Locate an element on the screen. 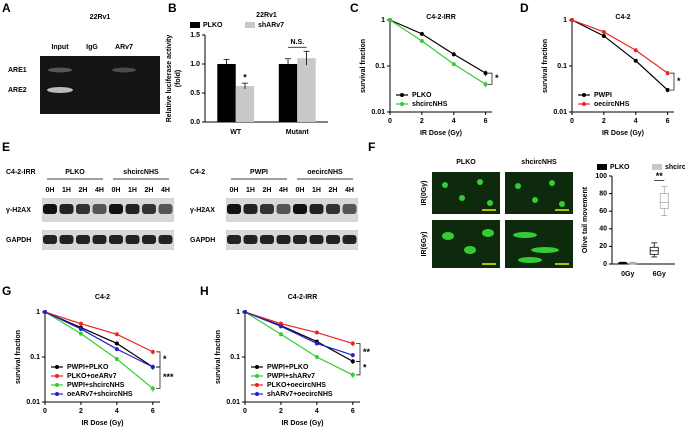 This screenshot has width=685, height=433. blot-group: PWPI is located at coordinates (259, 172).